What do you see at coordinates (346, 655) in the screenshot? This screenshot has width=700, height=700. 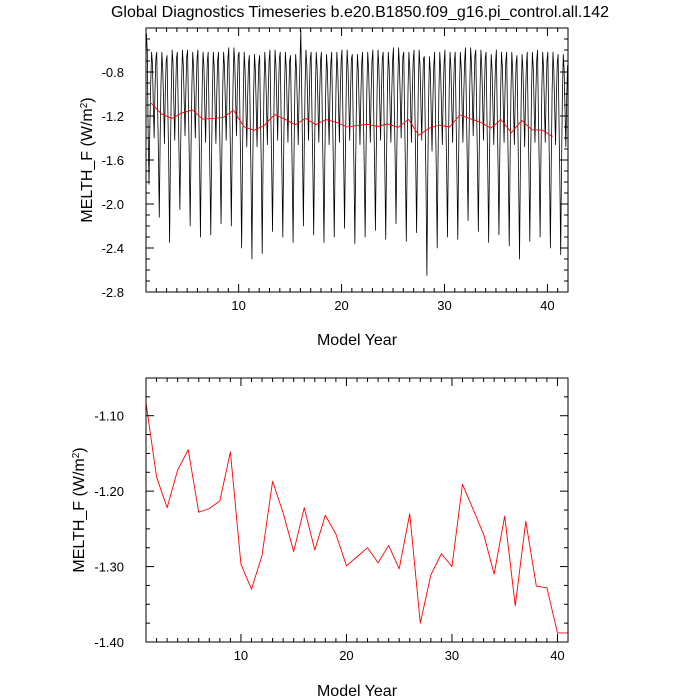 I see `bottom-x-tick-label: 20` at bounding box center [346, 655].